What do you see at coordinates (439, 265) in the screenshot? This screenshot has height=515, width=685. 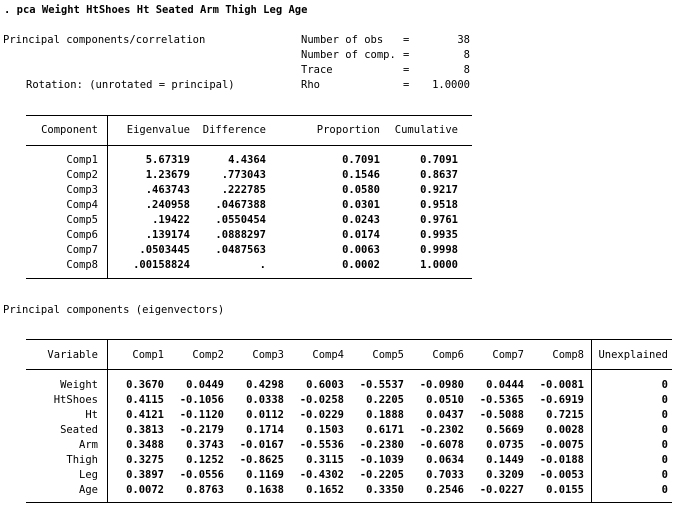 I see `table-cell: 1.0000` at bounding box center [439, 265].